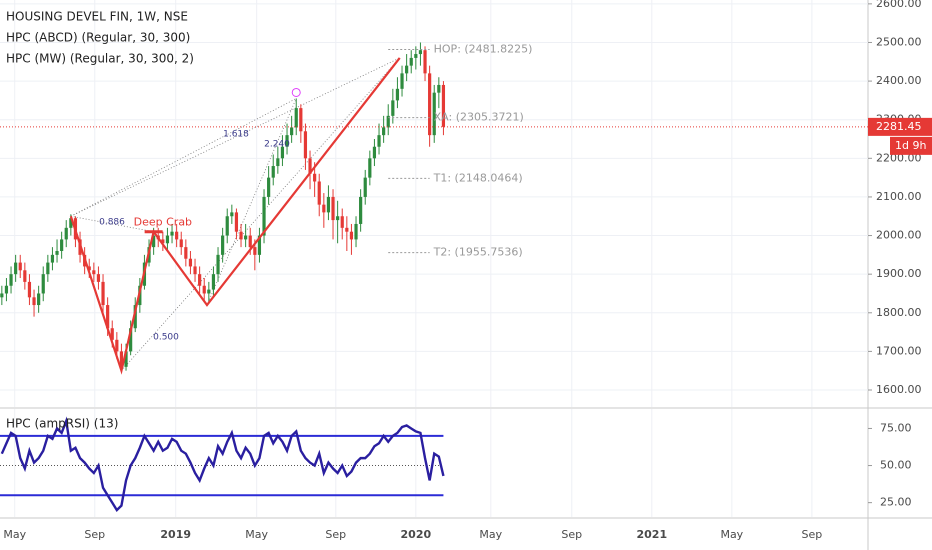  What do you see at coordinates (479, 117) in the screenshot?
I see `level-label: XA: (2305.3721)` at bounding box center [479, 117].